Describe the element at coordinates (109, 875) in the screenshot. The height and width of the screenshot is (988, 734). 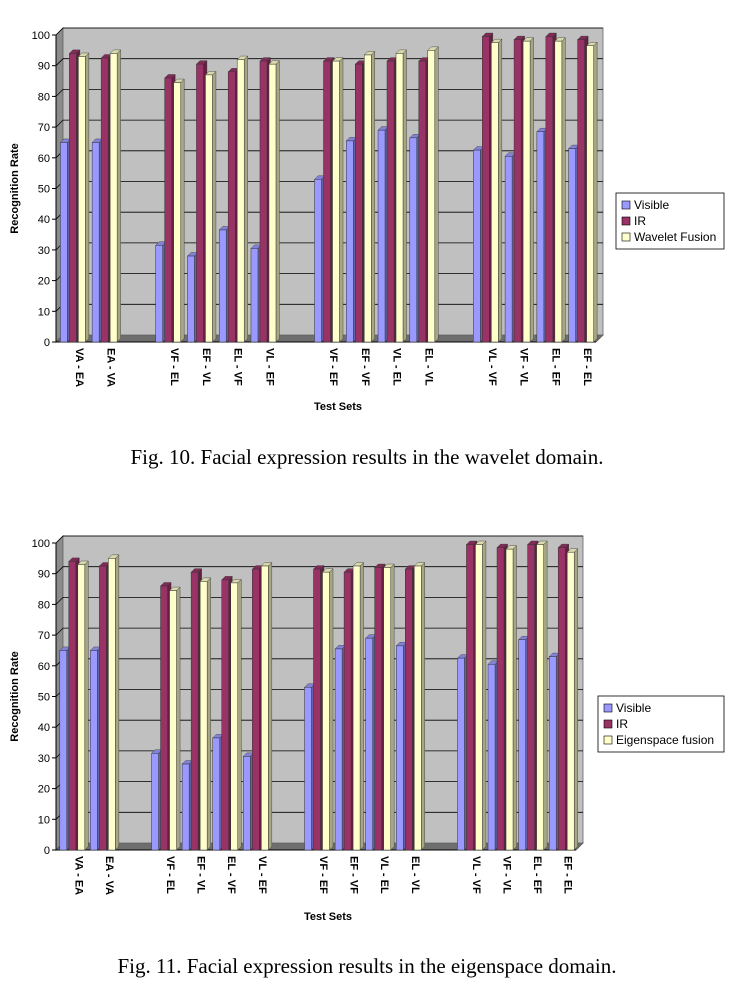
I see `x-tick-label: EA - VA` at that location.